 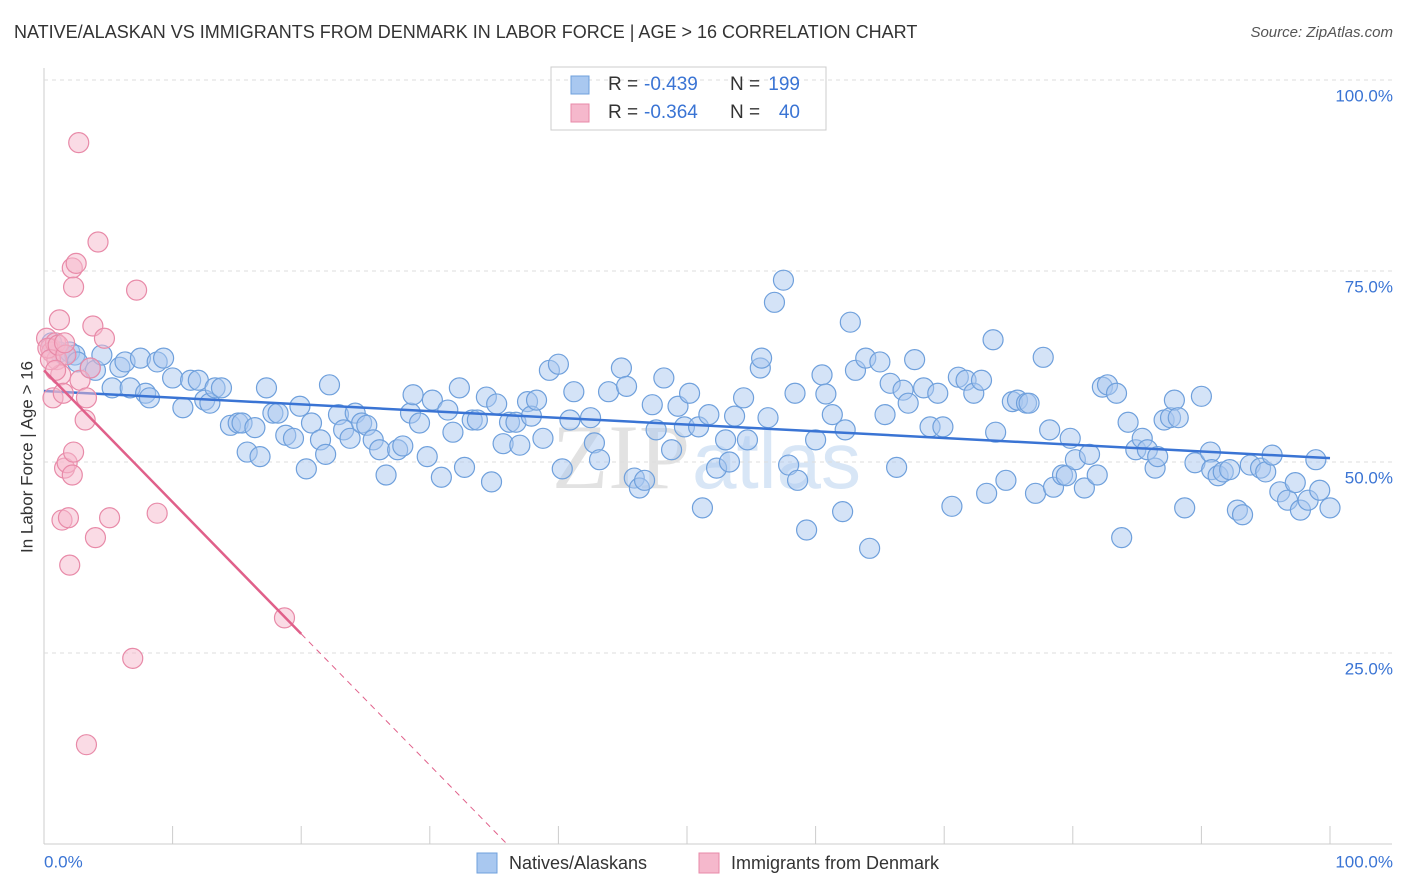 What do you see at coordinates (1369, 477) in the screenshot?
I see `y-tick-label: 50.0%` at bounding box center [1369, 477].